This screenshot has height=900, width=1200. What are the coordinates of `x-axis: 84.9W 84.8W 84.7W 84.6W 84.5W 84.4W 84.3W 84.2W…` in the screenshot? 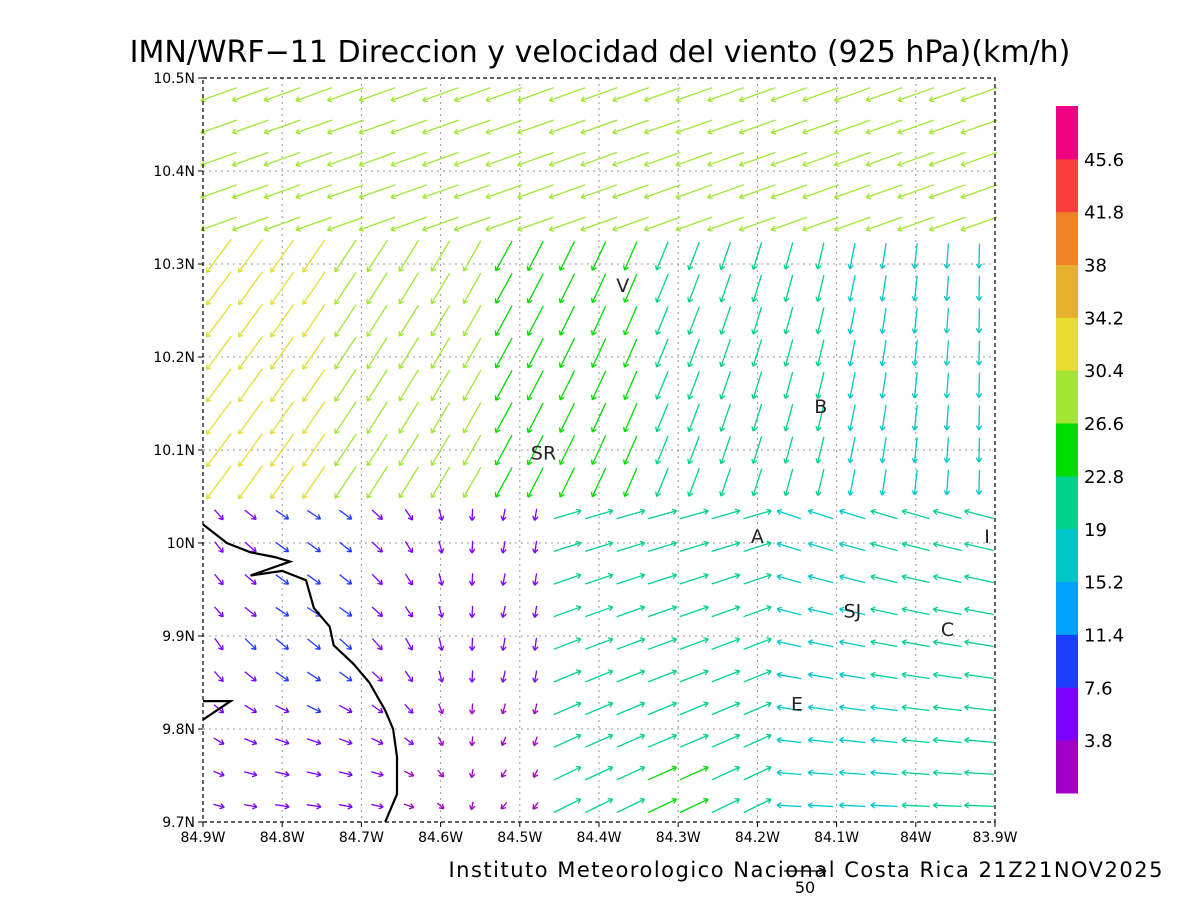 It's located at (599, 834).